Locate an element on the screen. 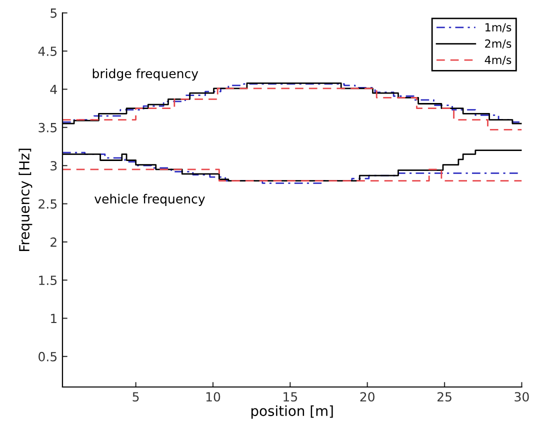  x-tick-label: 5 is located at coordinates (135, 397).